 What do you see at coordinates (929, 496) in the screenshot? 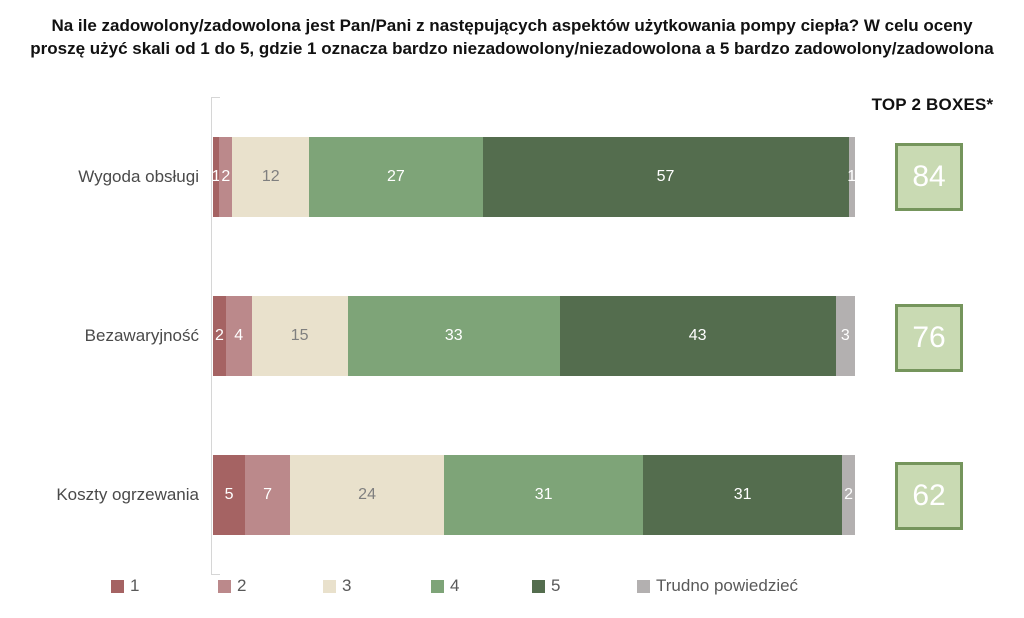
I see `top2-box: 62` at bounding box center [929, 496].